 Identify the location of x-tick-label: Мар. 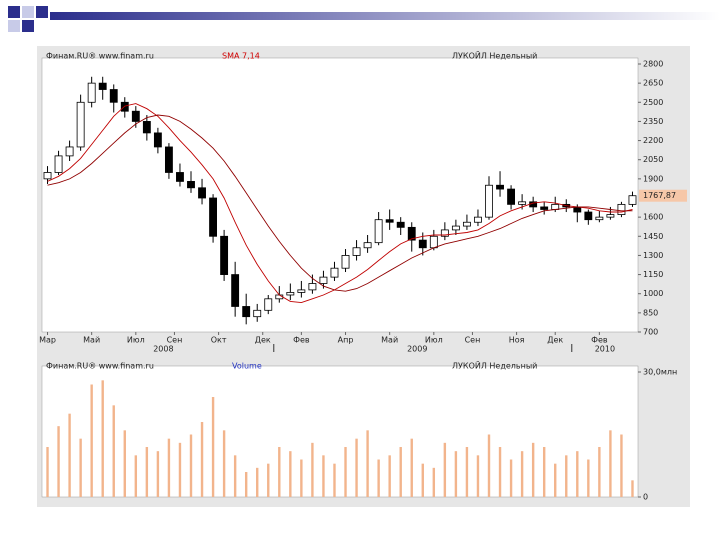
(47, 340).